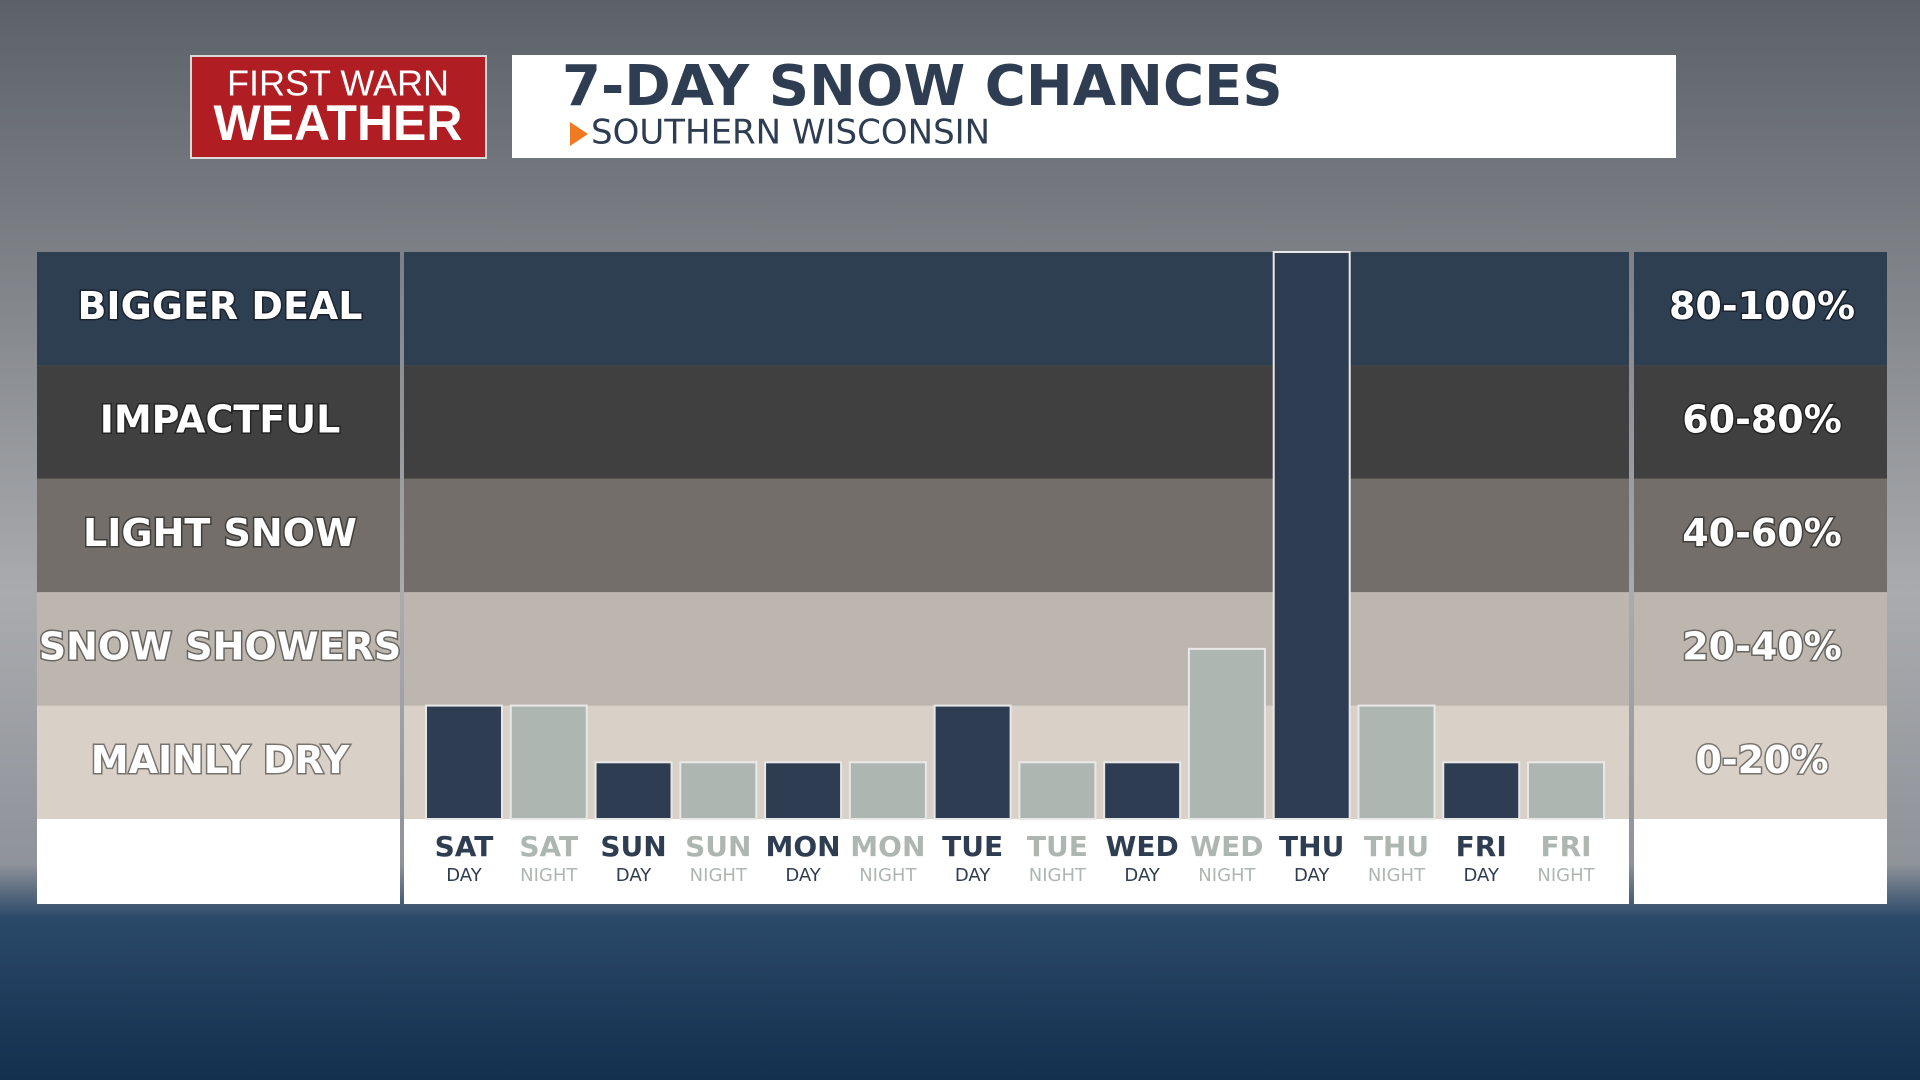 The width and height of the screenshot is (1920, 1080). What do you see at coordinates (1760, 861) in the screenshot?
I see `label-row-right` at bounding box center [1760, 861].